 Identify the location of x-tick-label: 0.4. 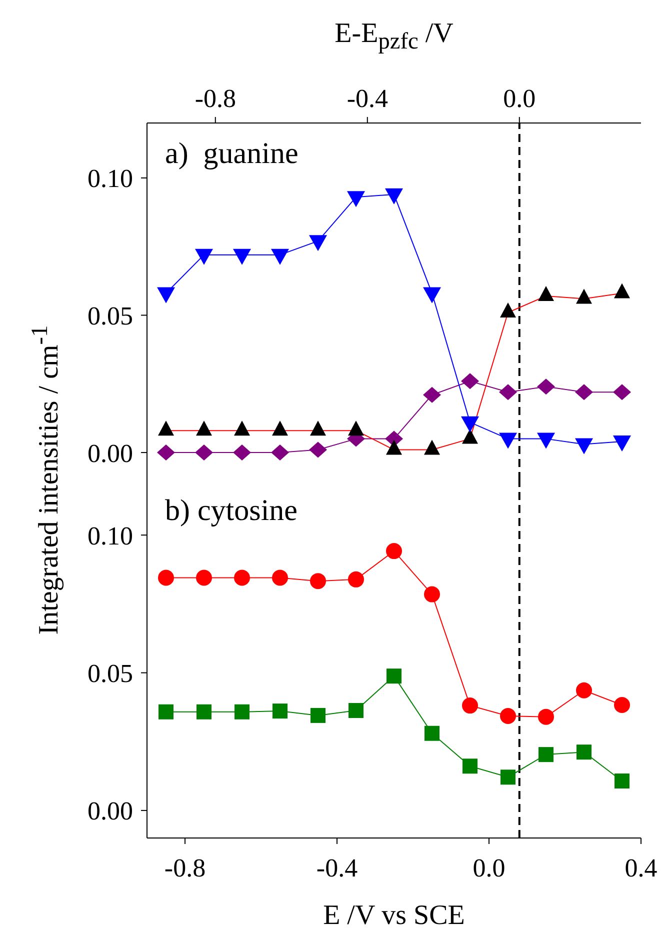
(641, 867).